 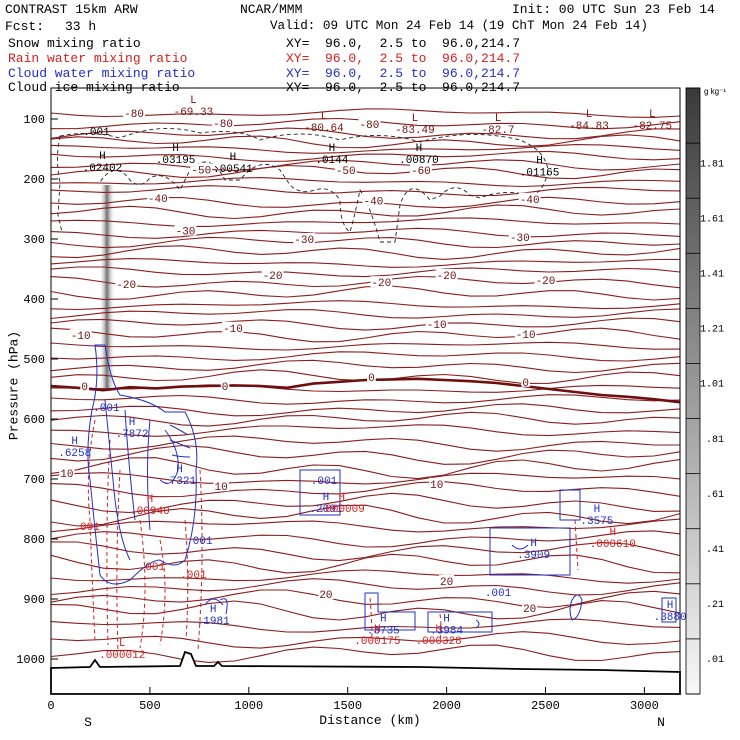 I want to click on y-tick-label: 200, so click(x=34, y=180).